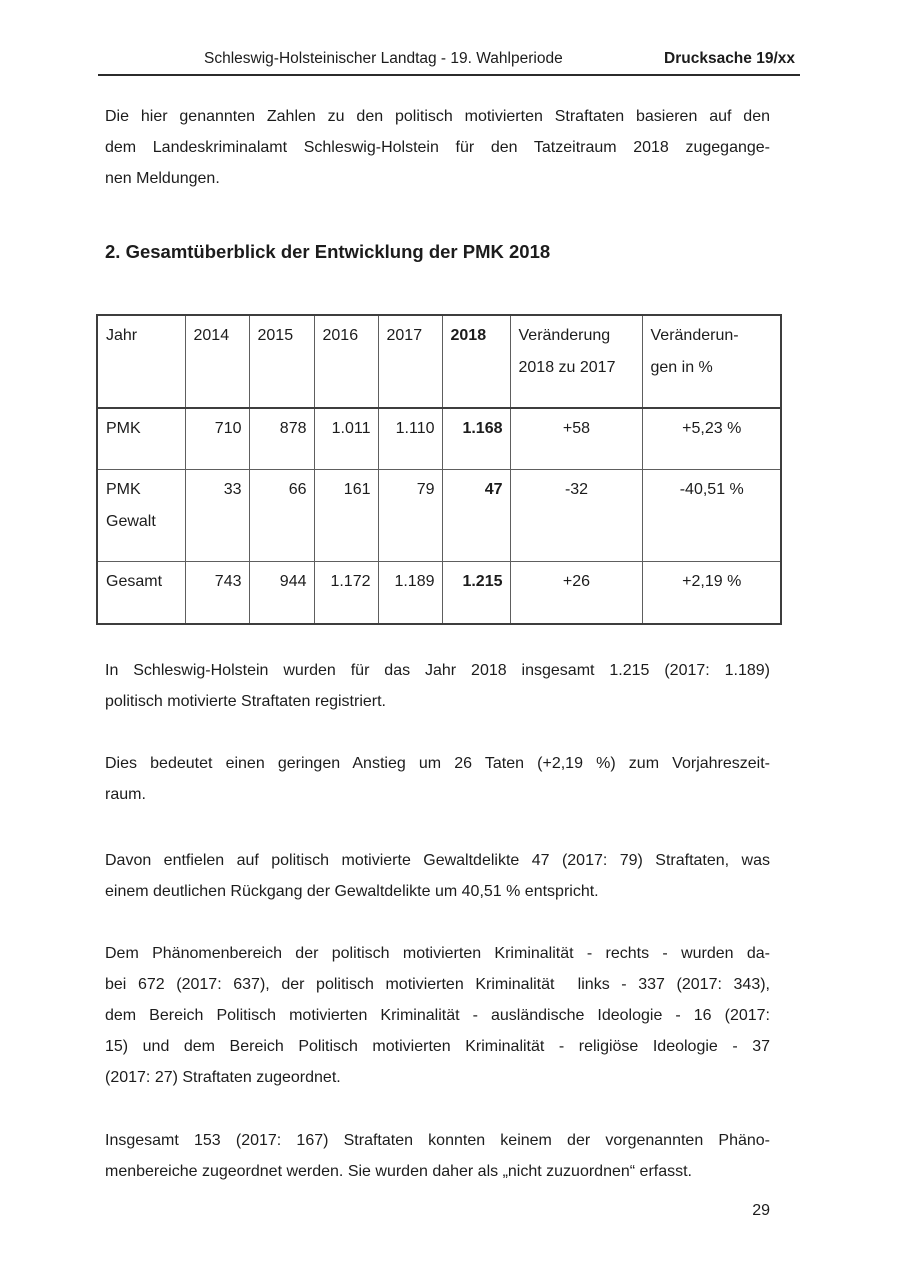 The width and height of the screenshot is (900, 1272). I want to click on text-line: nen Meldungen., so click(162, 178).